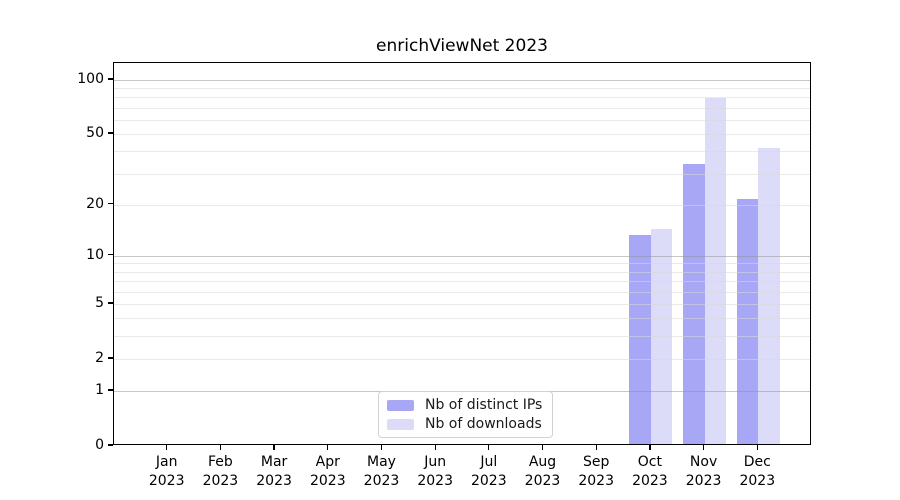 The image size is (900, 500). I want to click on x-tick-month: Jun, so click(435, 462).